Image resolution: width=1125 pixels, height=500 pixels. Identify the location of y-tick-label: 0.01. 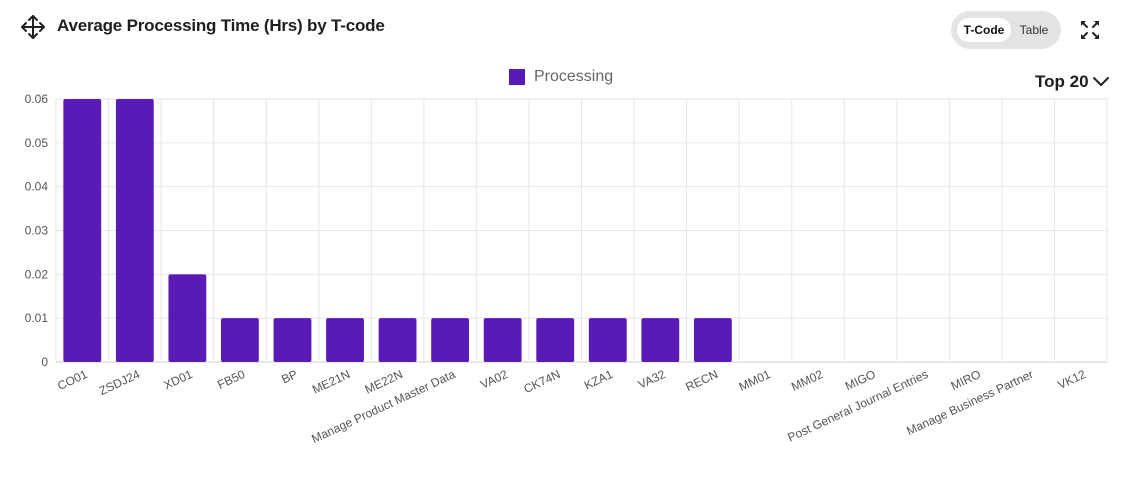
(37, 318).